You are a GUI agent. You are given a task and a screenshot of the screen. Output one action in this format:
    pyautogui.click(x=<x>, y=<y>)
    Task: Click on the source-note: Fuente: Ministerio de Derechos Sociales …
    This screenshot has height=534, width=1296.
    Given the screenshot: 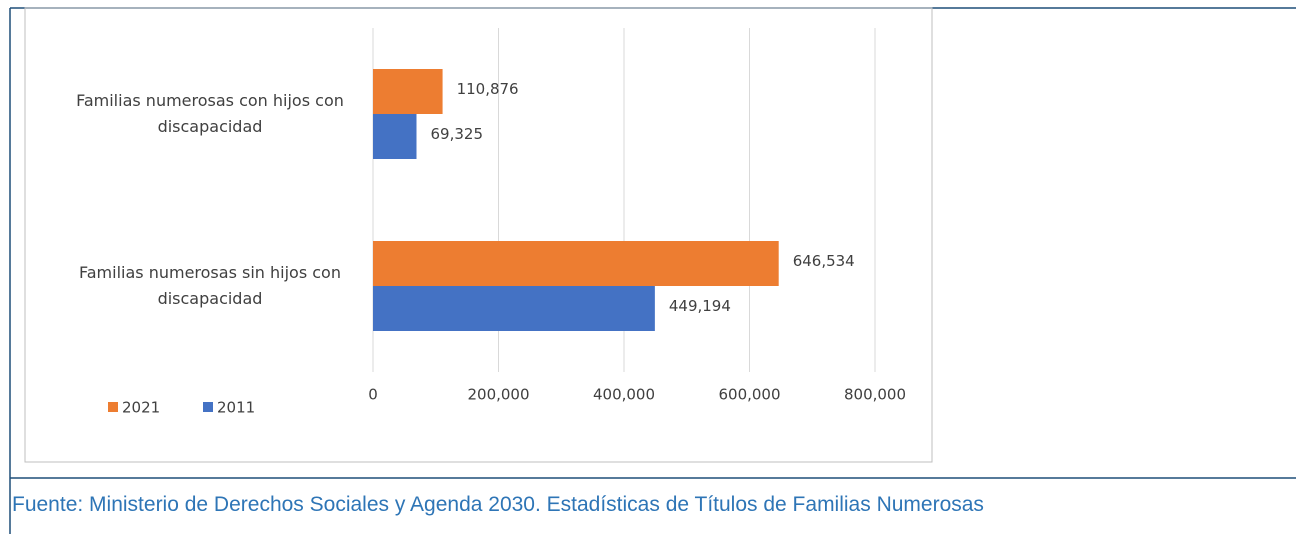 What is the action you would take?
    pyautogui.click(x=498, y=504)
    